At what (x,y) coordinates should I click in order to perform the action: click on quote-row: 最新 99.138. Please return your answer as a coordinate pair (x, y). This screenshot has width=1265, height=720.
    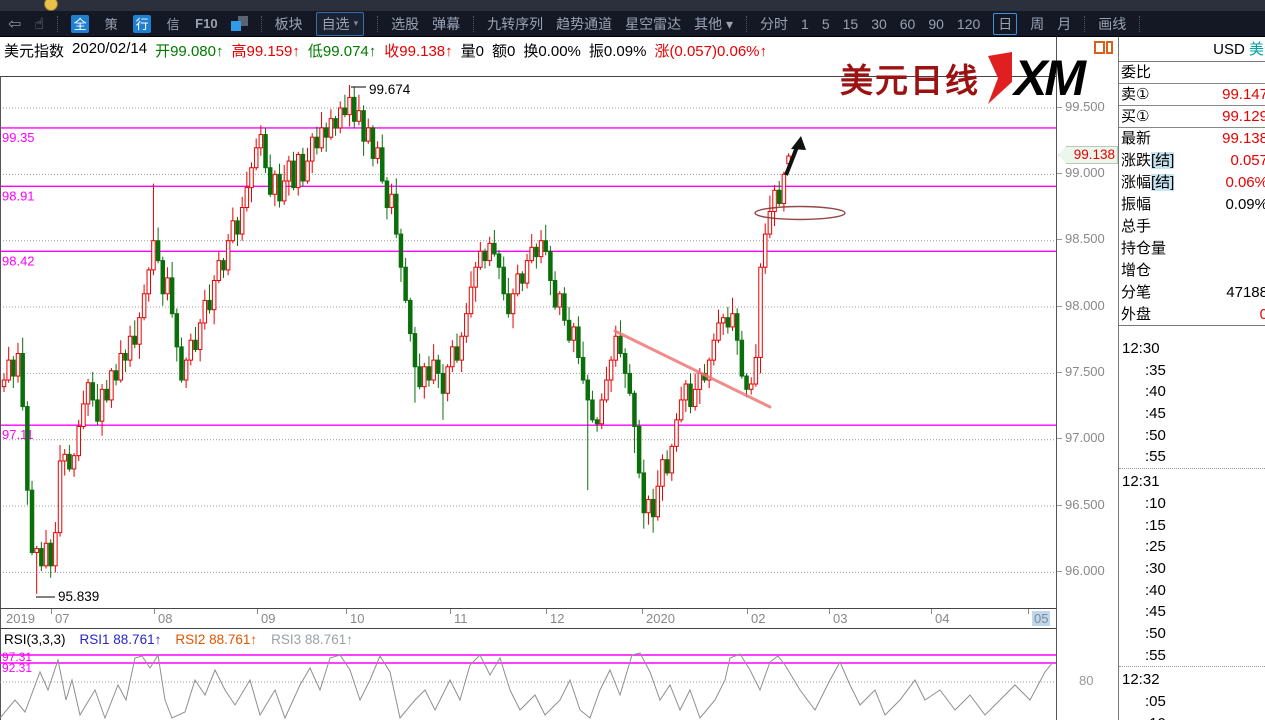
    Looking at the image, I should click on (1192, 139).